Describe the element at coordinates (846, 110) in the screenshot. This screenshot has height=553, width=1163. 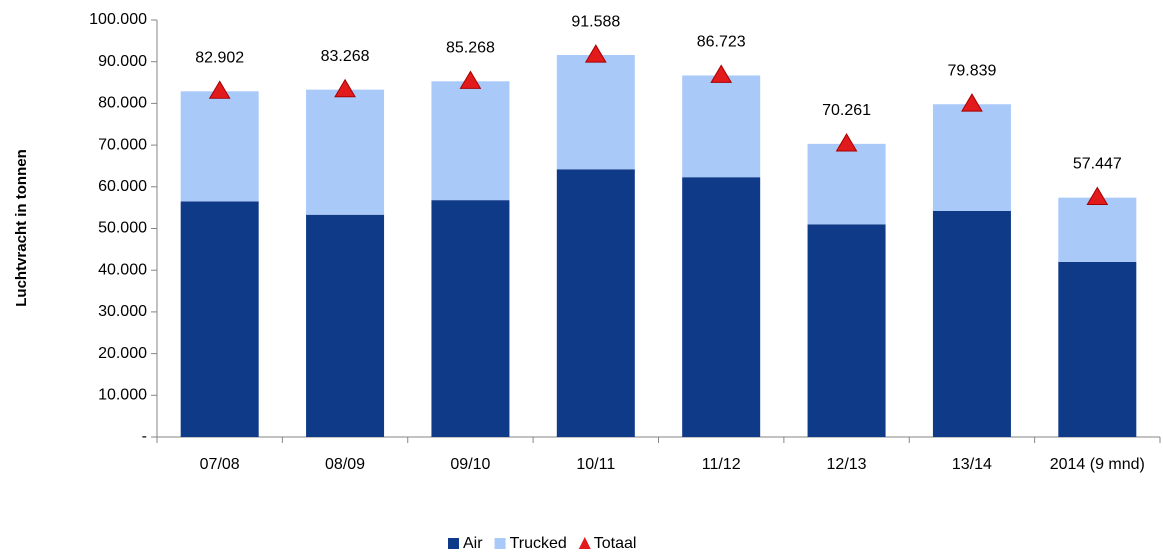
I see `data-label: 70.261` at that location.